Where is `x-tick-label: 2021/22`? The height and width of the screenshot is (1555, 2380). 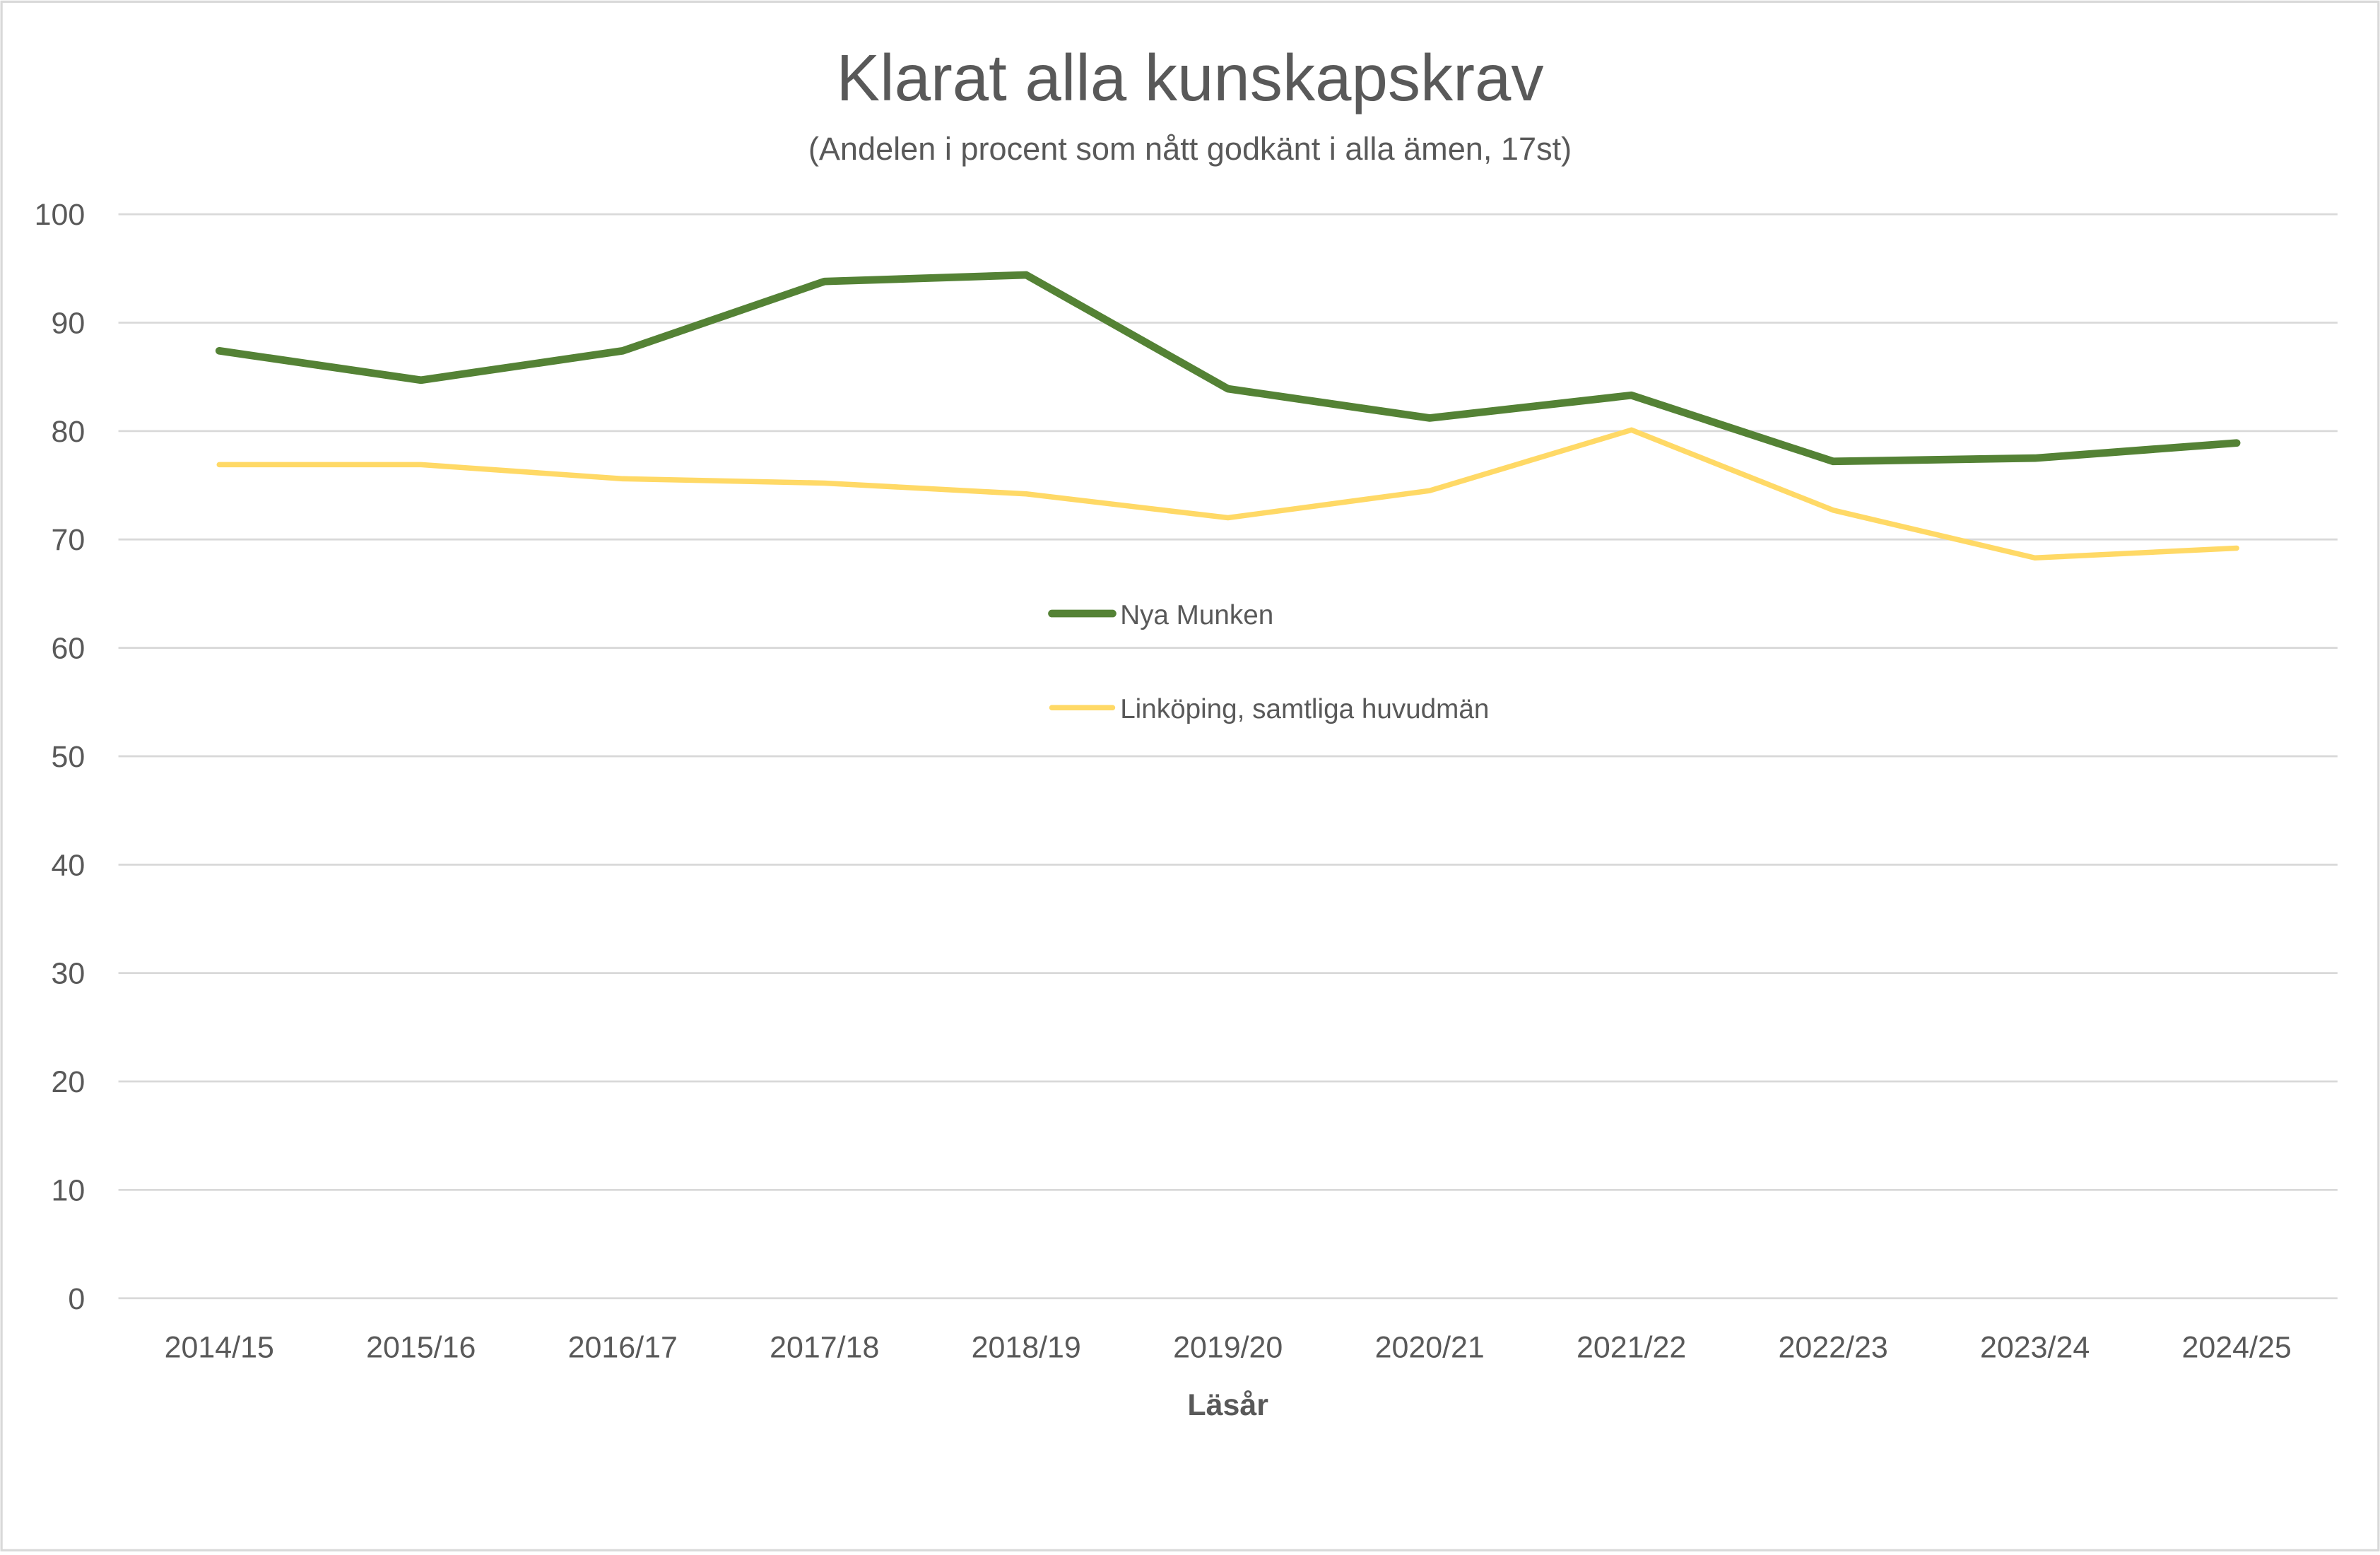 x-tick-label: 2021/22 is located at coordinates (1631, 1348).